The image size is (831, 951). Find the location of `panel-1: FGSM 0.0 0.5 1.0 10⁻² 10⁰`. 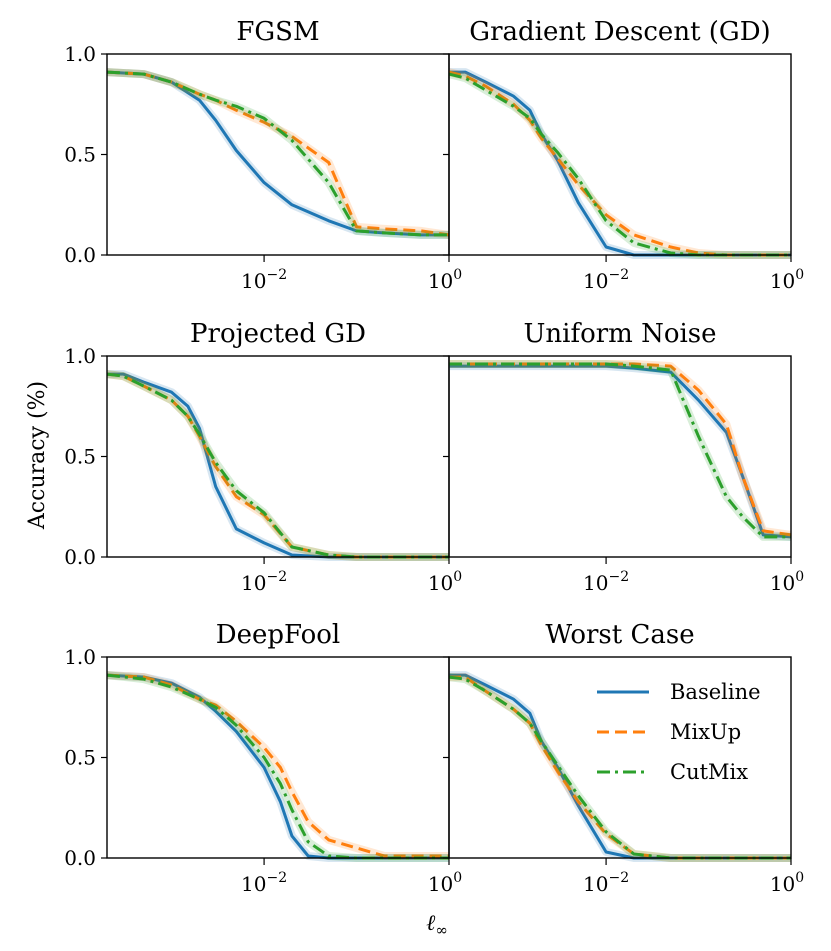

panel-1: FGSM 0.0 0.5 1.0 10⁻² 10⁰ is located at coordinates (263, 155).